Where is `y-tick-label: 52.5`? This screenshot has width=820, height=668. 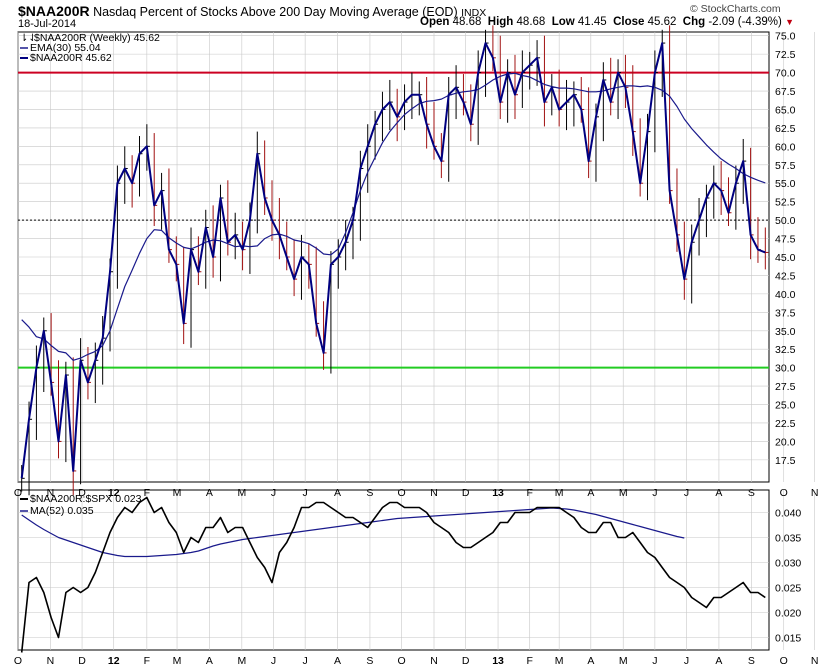 y-tick-label: 52.5 is located at coordinates (785, 203).